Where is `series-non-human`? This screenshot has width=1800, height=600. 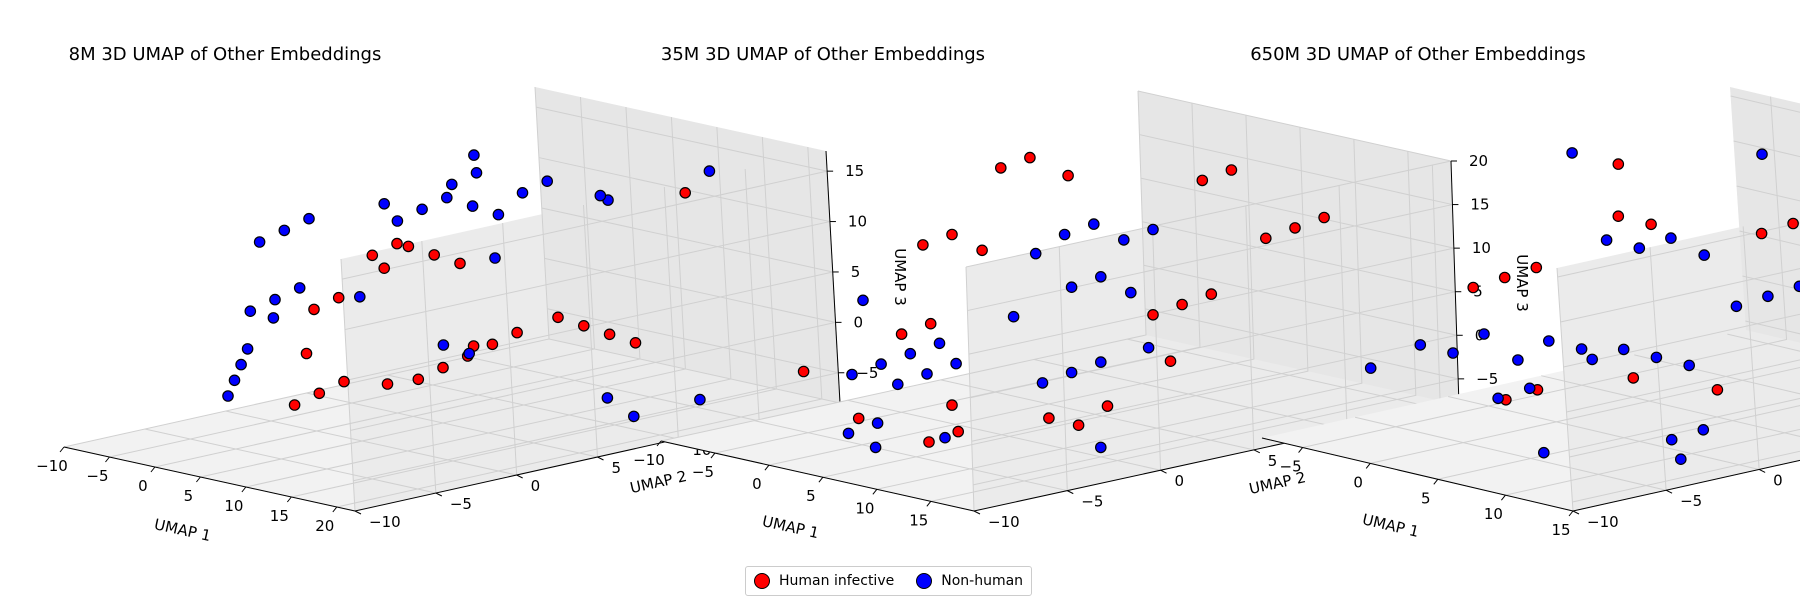 series-non-human is located at coordinates (1000, 336).